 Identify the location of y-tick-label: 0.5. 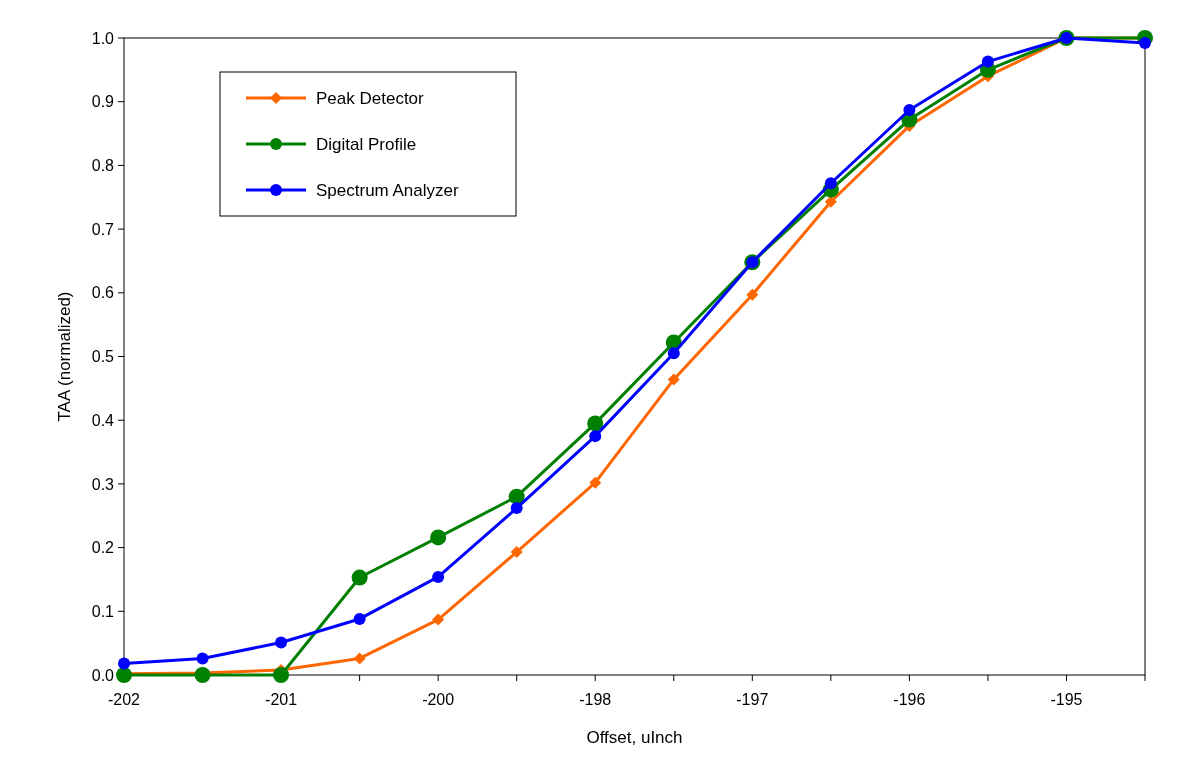
(103, 357).